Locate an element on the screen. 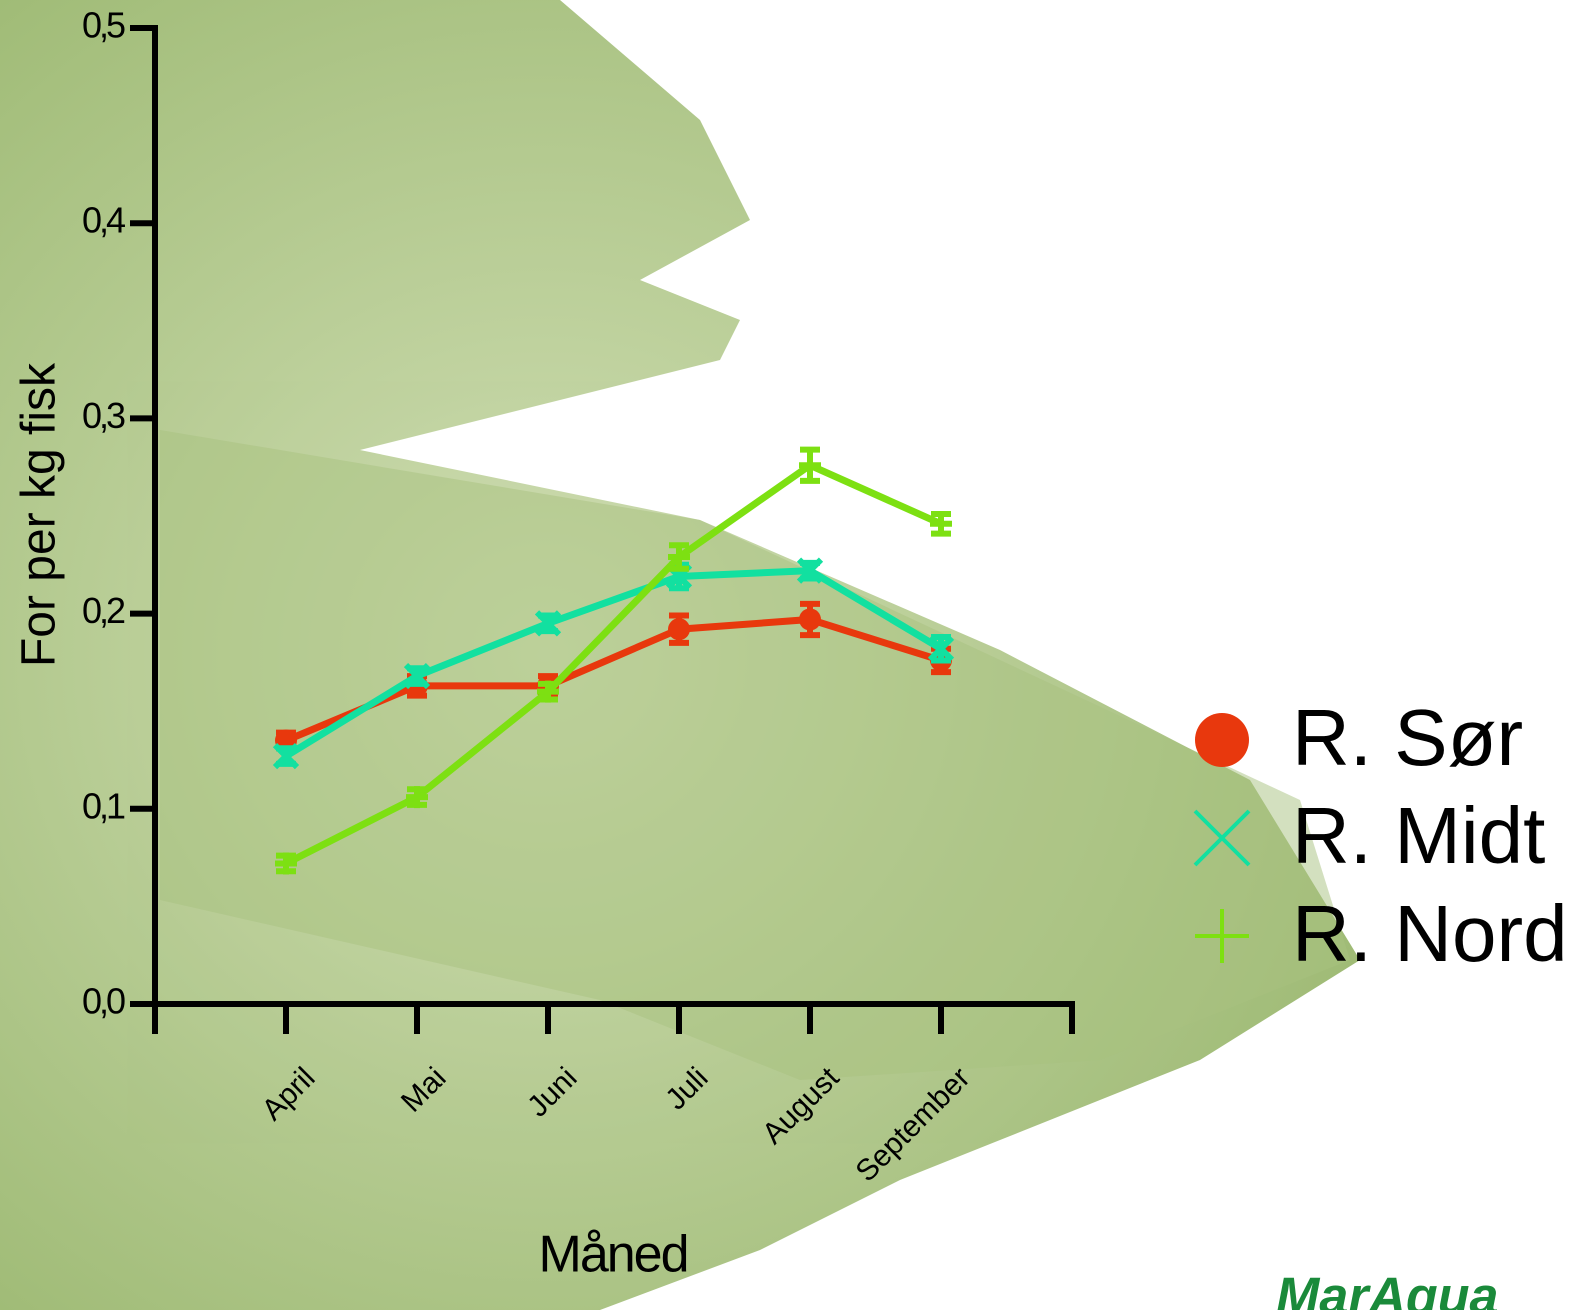 The image size is (1596, 1310). y-tick-label: 0,3 is located at coordinates (103, 415).